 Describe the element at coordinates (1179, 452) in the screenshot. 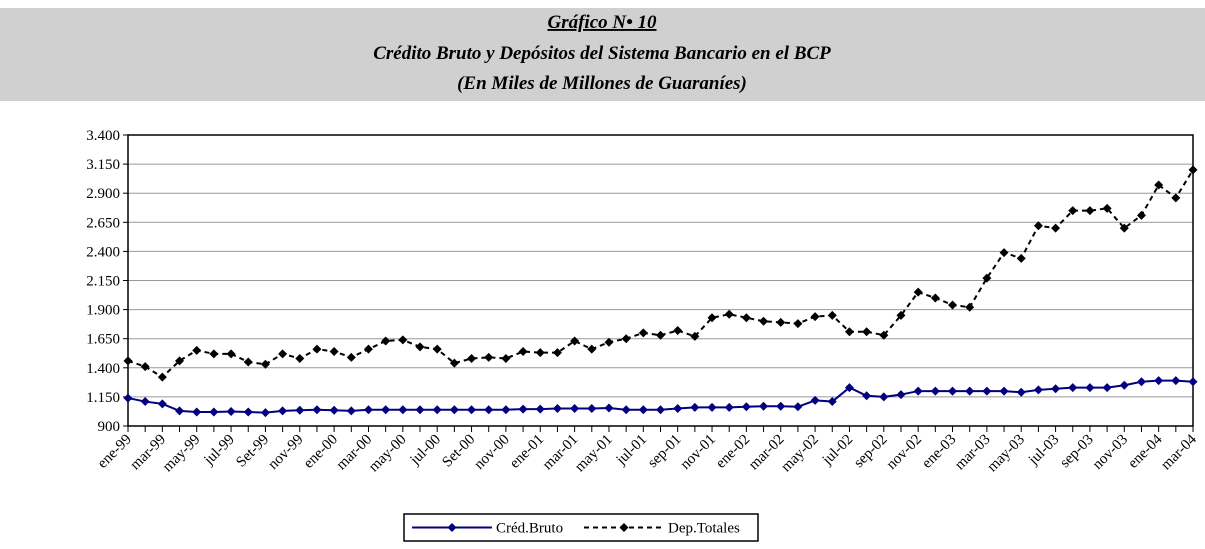

I see `x-tick-label: mar-04` at that location.